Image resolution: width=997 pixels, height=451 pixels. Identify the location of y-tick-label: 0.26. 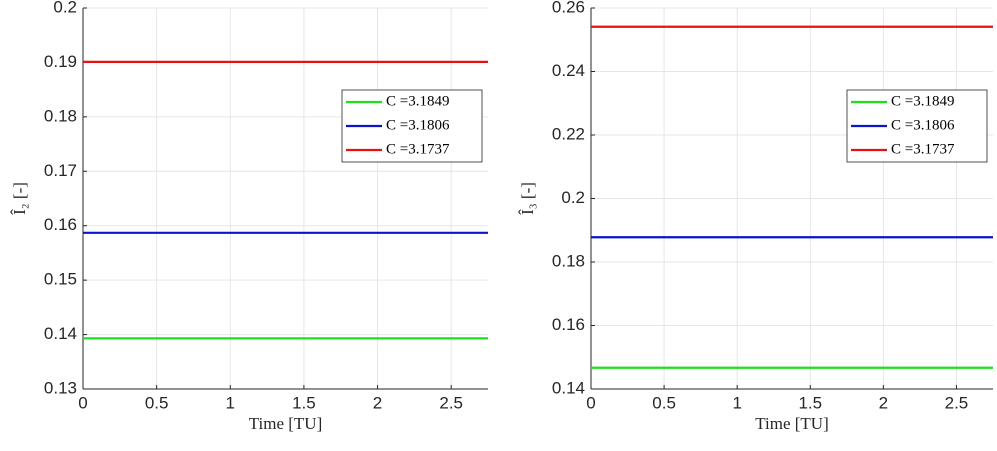
(568, 8).